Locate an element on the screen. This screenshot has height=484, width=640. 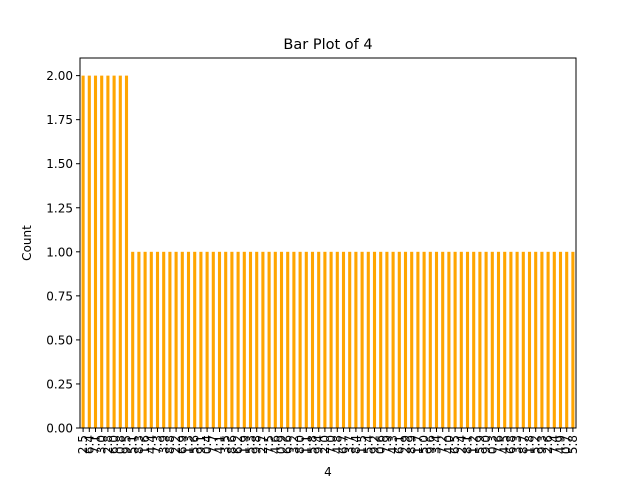
x-tick-label-19: 9.1 is located at coordinates (201, 444).